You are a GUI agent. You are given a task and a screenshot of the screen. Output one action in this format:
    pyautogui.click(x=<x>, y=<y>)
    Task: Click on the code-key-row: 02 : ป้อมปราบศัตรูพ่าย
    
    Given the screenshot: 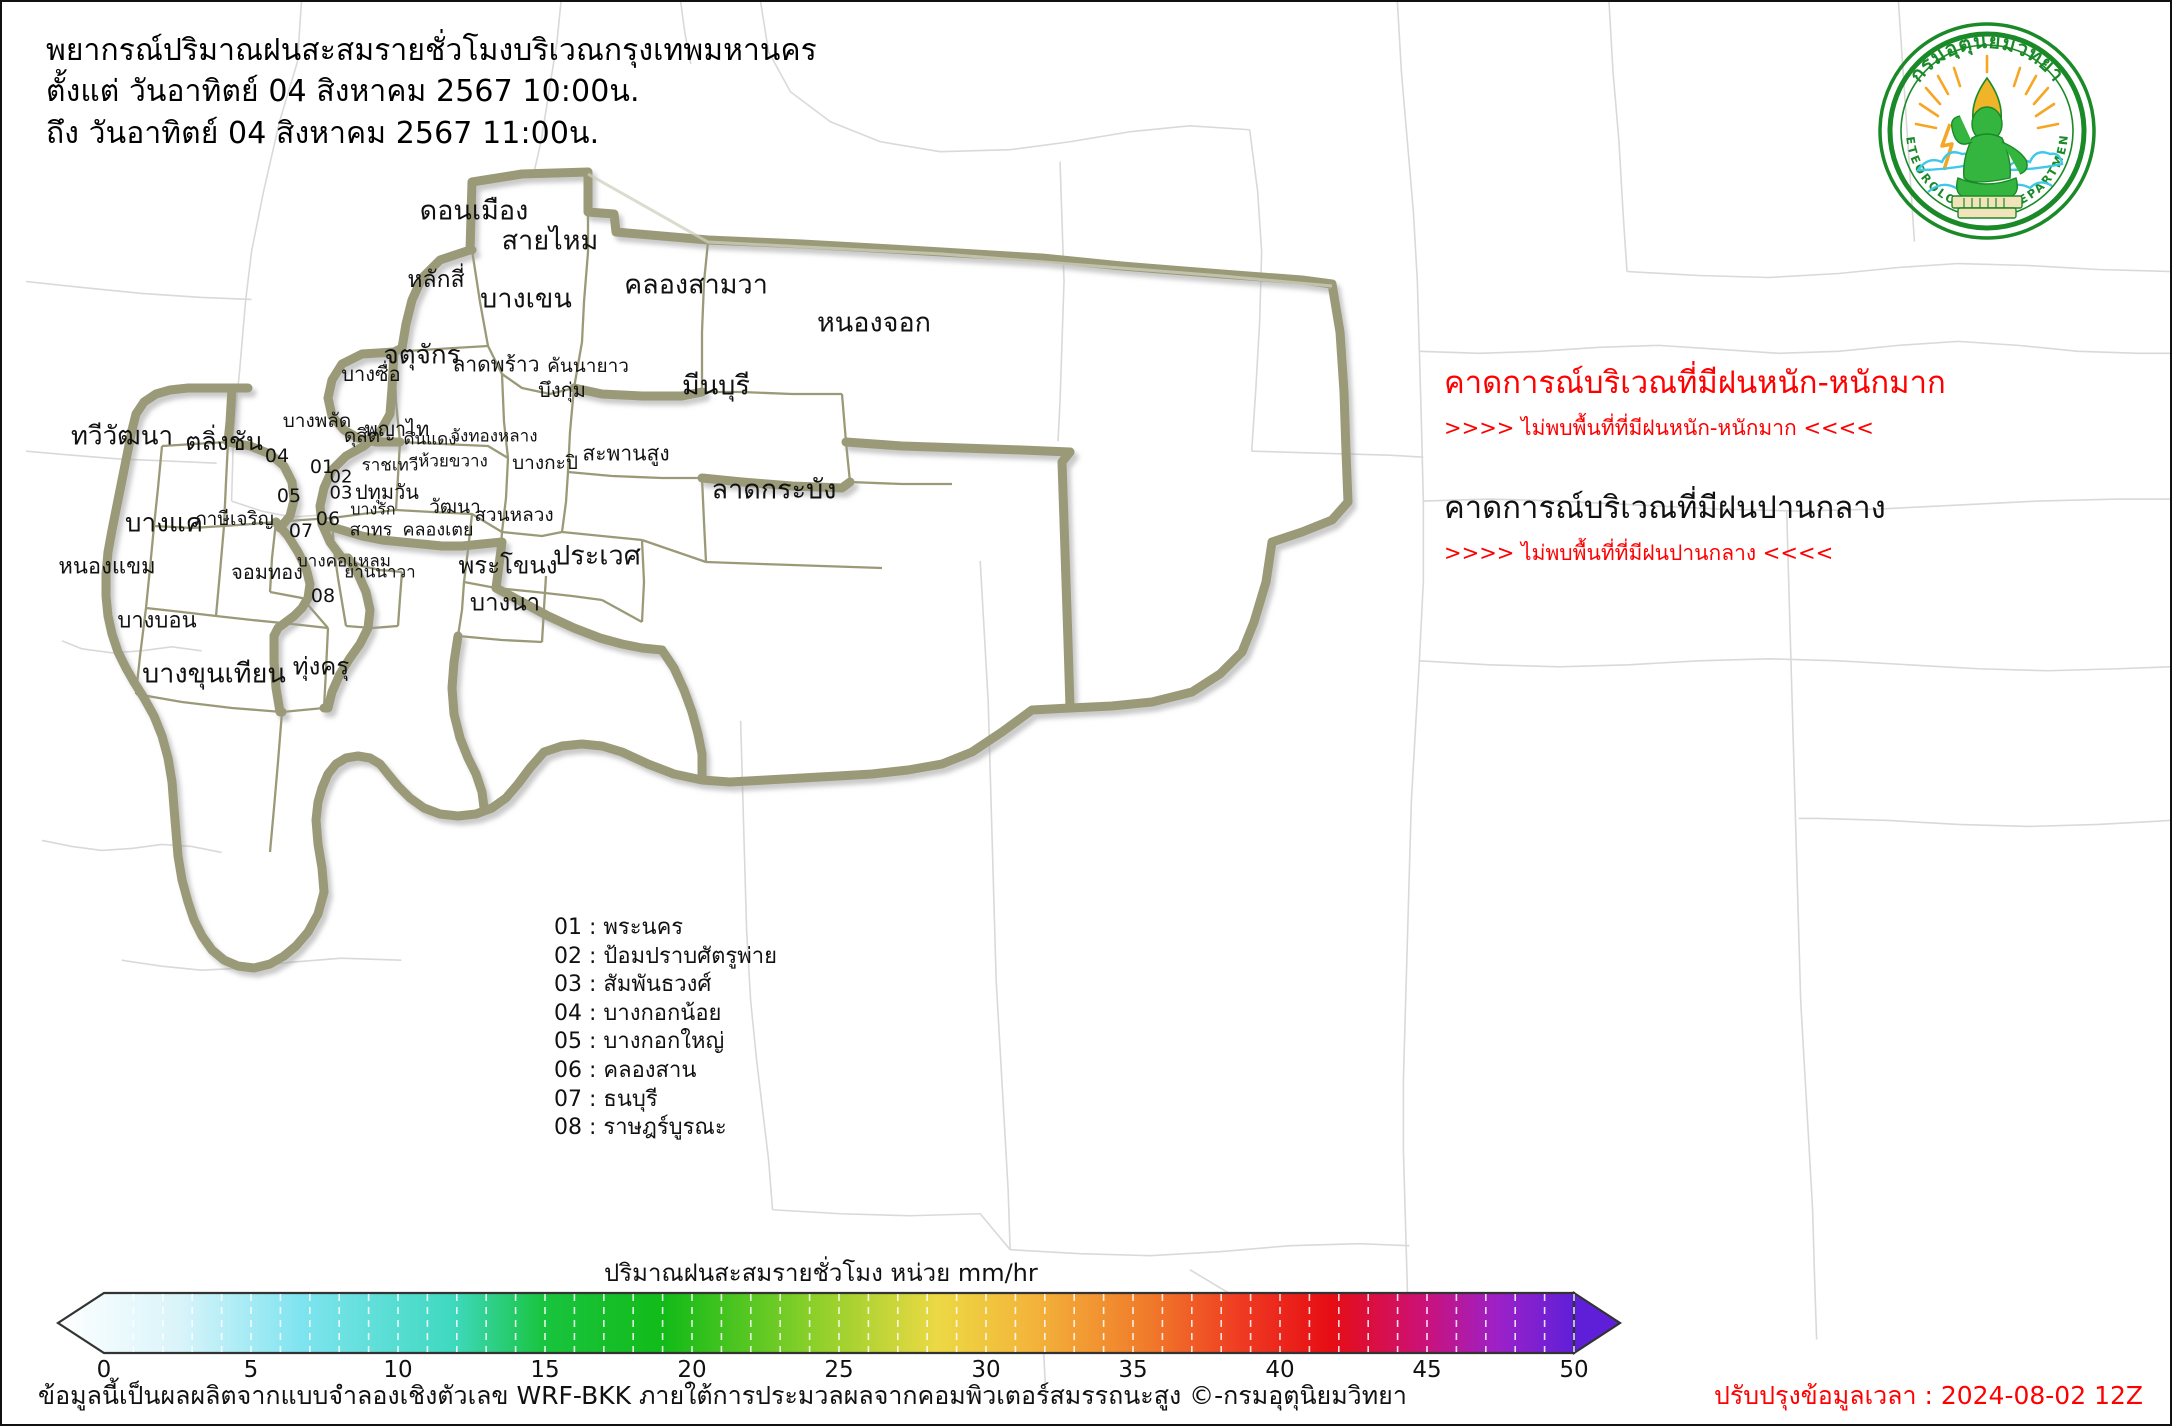 What is the action you would take?
    pyautogui.click(x=665, y=956)
    